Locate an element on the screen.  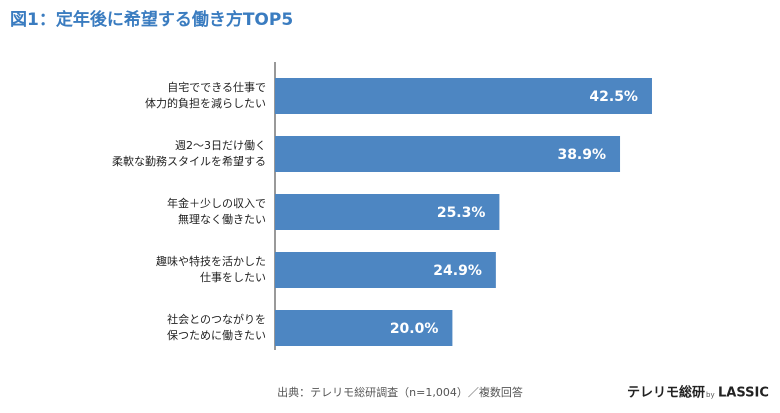
logo-name: テレリモ総研 is located at coordinates (666, 393).